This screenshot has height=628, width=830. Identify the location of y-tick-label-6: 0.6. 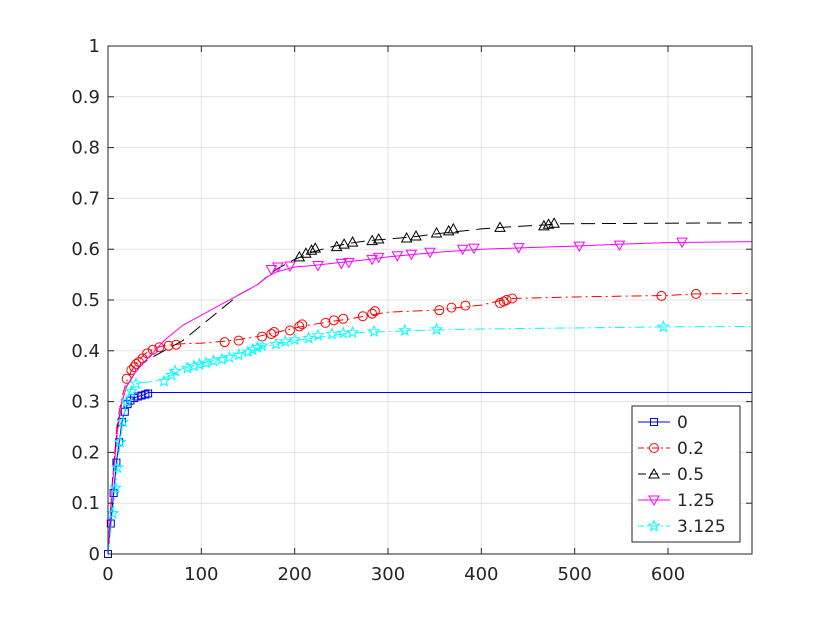
(85, 249).